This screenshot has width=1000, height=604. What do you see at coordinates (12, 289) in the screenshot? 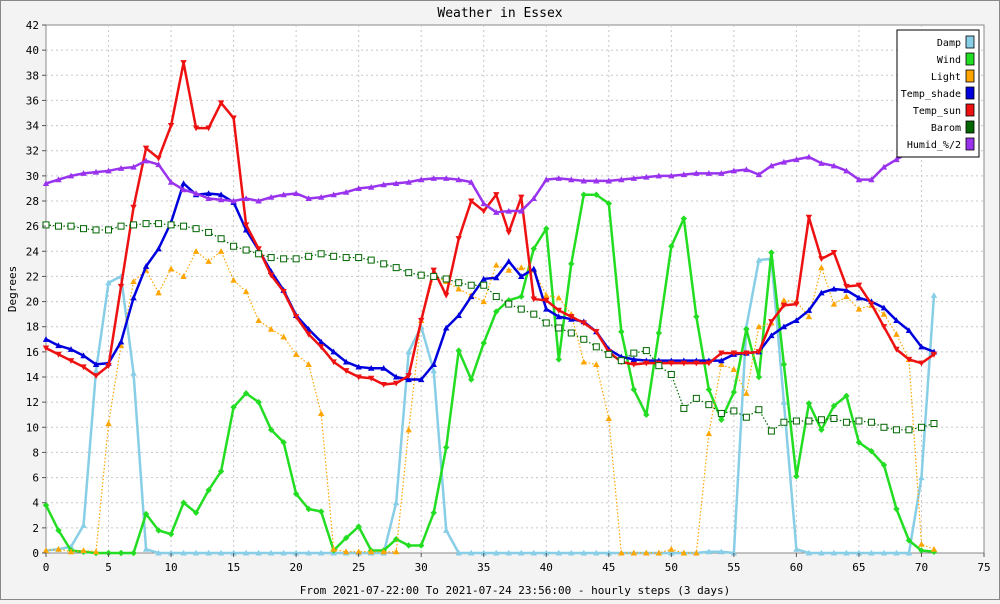
I see `y-axis-label: Degrees` at bounding box center [12, 289].